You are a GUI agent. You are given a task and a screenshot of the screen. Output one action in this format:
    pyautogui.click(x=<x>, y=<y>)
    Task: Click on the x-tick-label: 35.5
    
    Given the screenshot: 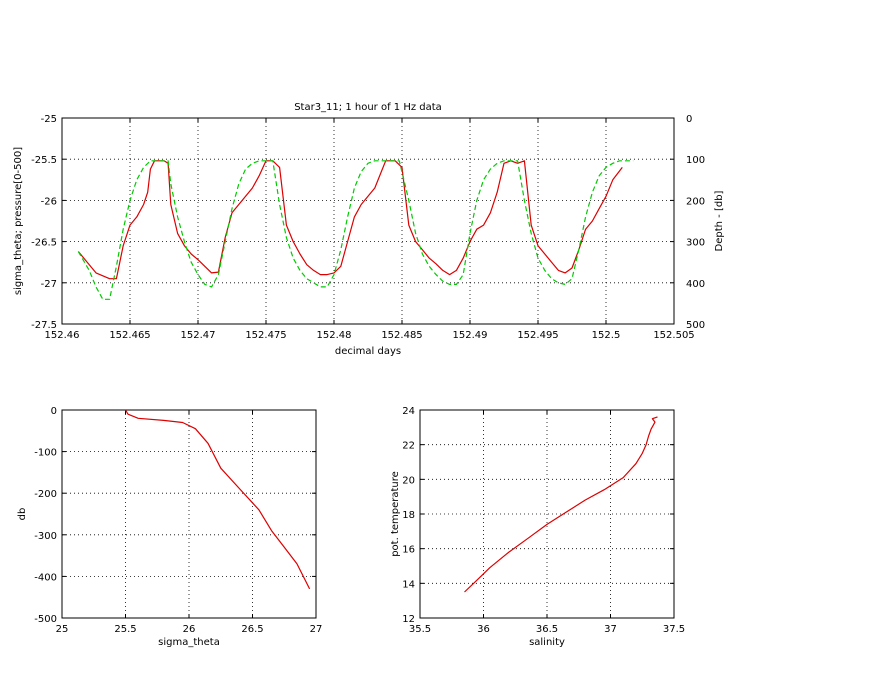 What is the action you would take?
    pyautogui.click(x=420, y=629)
    